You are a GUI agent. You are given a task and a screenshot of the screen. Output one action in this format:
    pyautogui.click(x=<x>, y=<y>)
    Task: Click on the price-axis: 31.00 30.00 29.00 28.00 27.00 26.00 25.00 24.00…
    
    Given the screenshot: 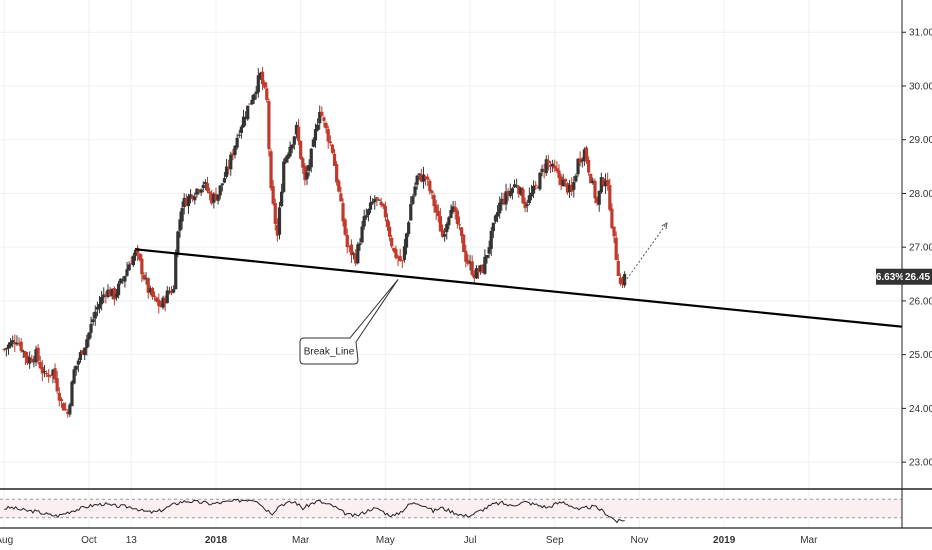 What is the action you would take?
    pyautogui.click(x=916, y=264)
    